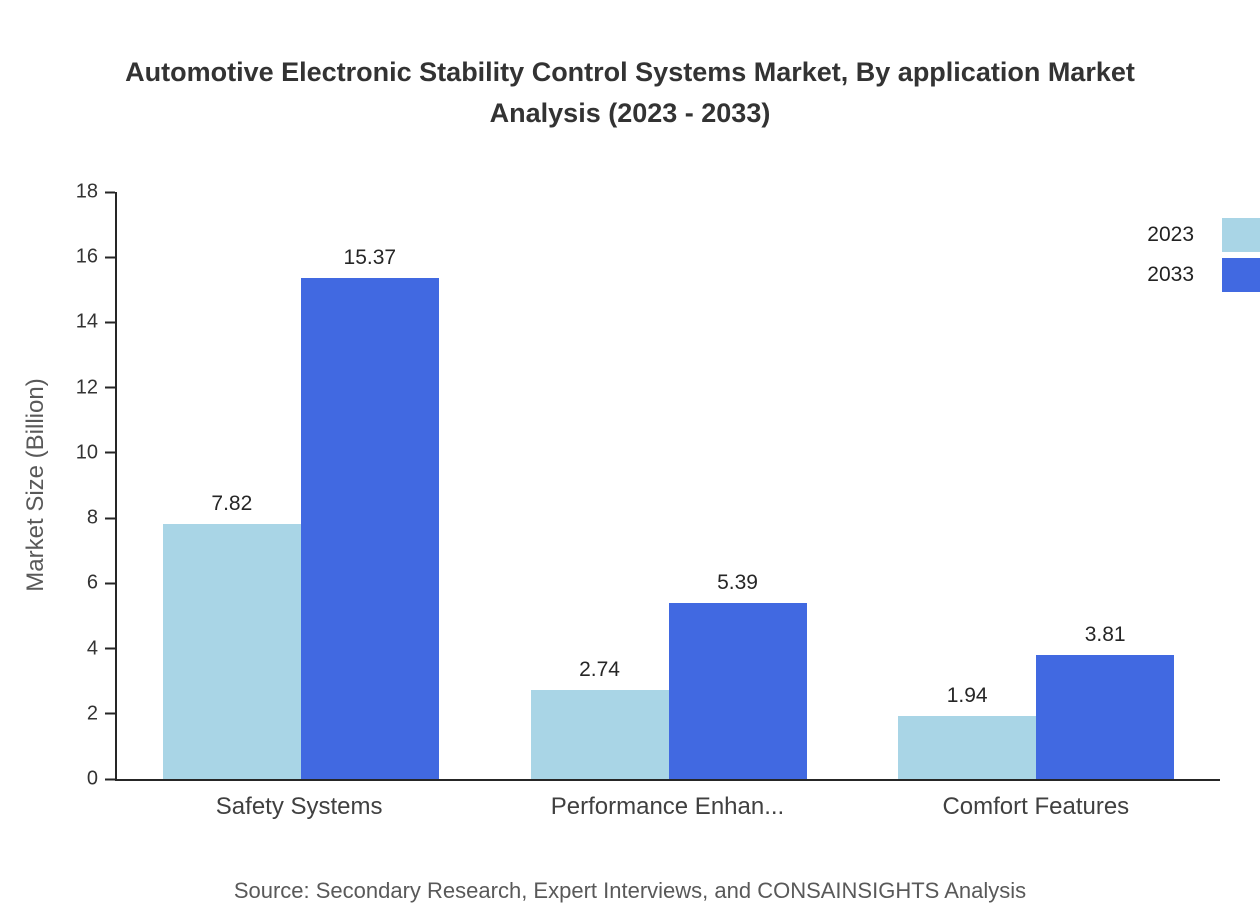  I want to click on y-tick-4: 4, so click(93, 648).